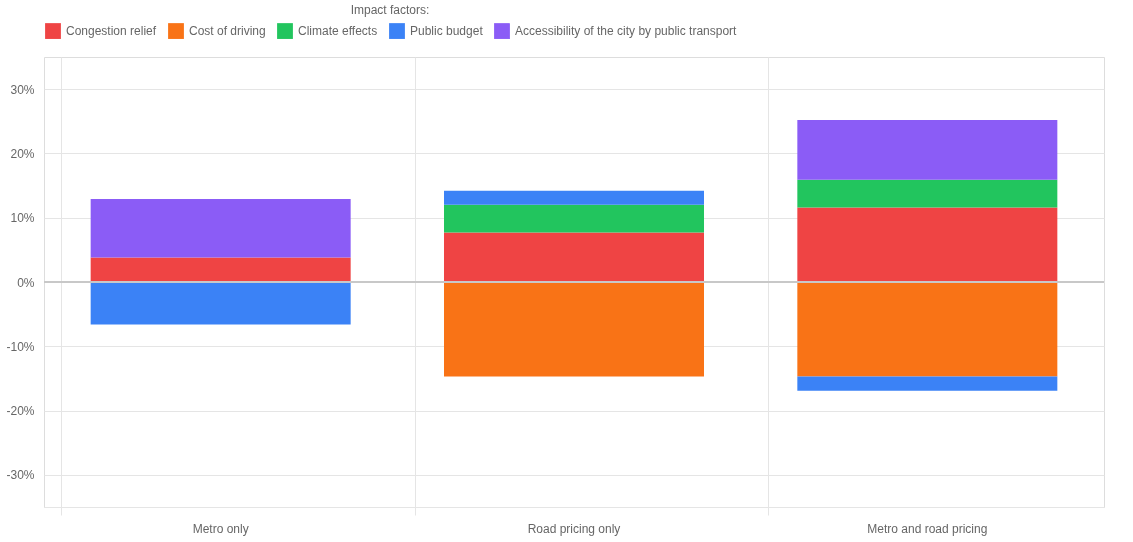 Image resolution: width=1133 pixels, height=542 pixels. I want to click on x-tick-label: Road pricing only, so click(574, 528).